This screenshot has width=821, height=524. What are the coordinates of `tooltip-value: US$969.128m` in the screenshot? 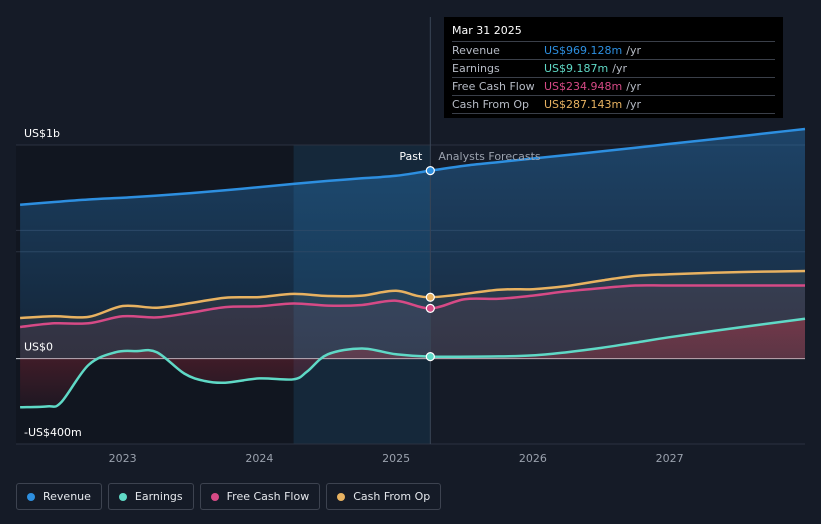 It's located at (583, 50).